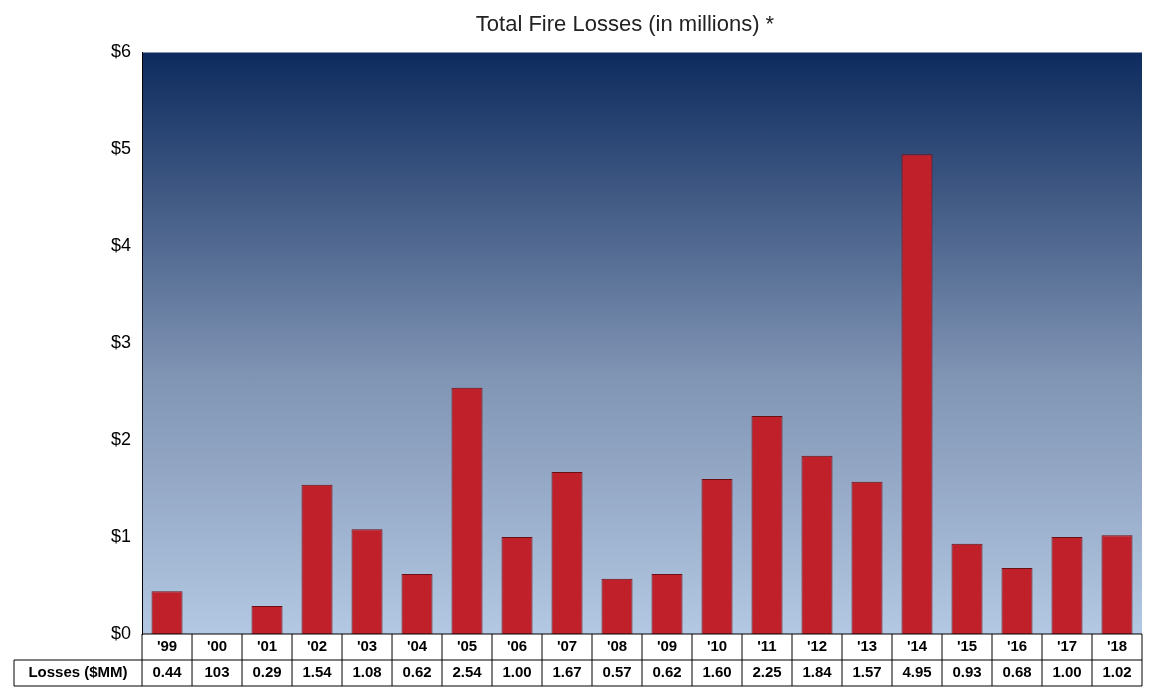 Image resolution: width=1156 pixels, height=696 pixels. Describe the element at coordinates (867, 672) in the screenshot. I see `data-label: 1.57` at that location.